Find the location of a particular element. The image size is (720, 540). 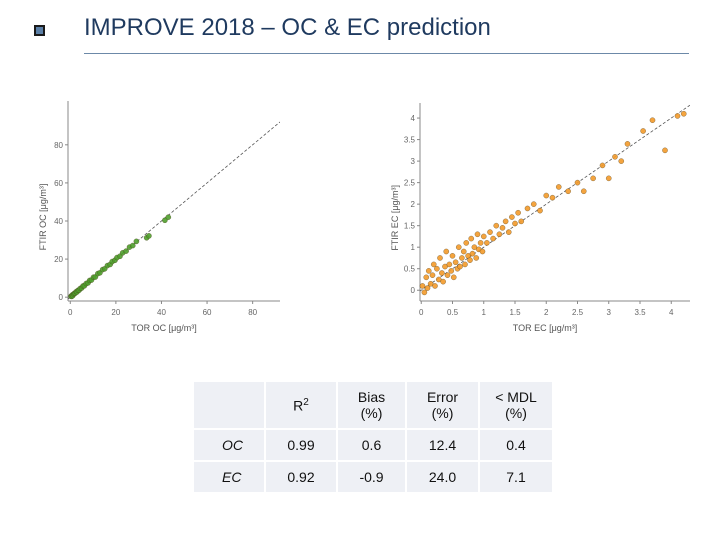

y-tick-label: 20 is located at coordinates (58, 259).